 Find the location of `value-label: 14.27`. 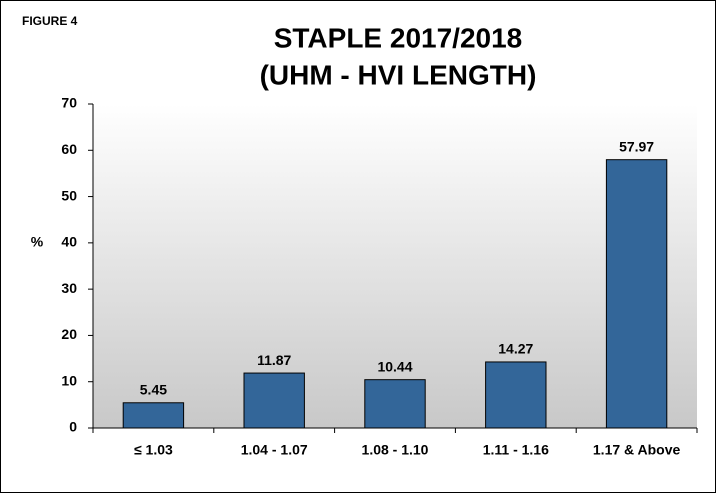

value-label: 14.27 is located at coordinates (515, 349).